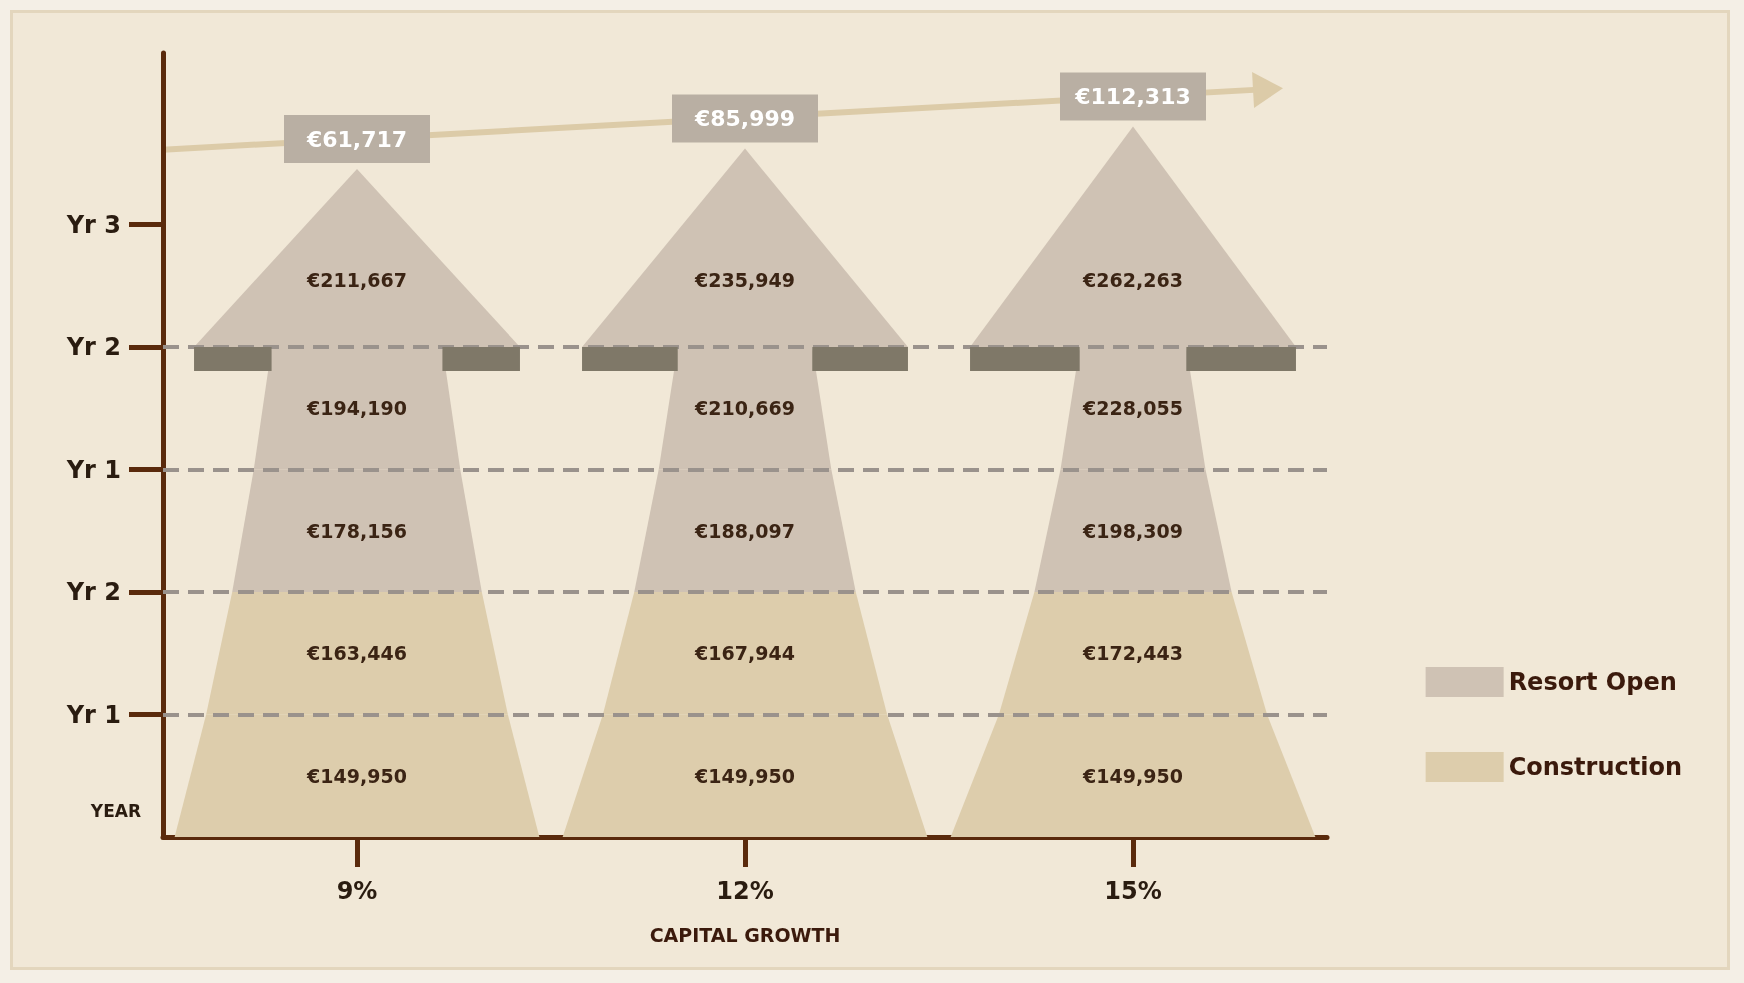 Image resolution: width=1744 pixels, height=983 pixels. Describe the element at coordinates (744, 530) in the screenshot. I see `data-label: €188,097` at that location.